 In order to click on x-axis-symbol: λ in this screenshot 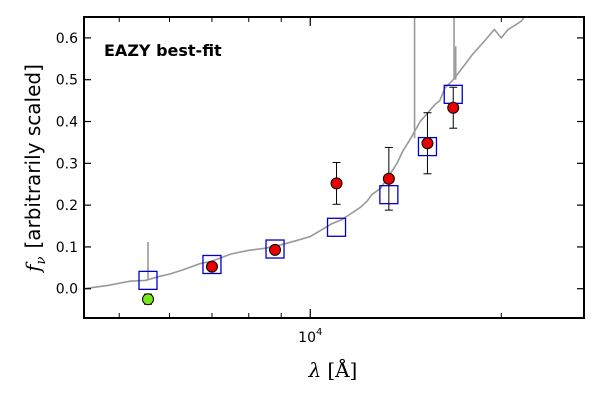, I will do `click(315, 370)`.